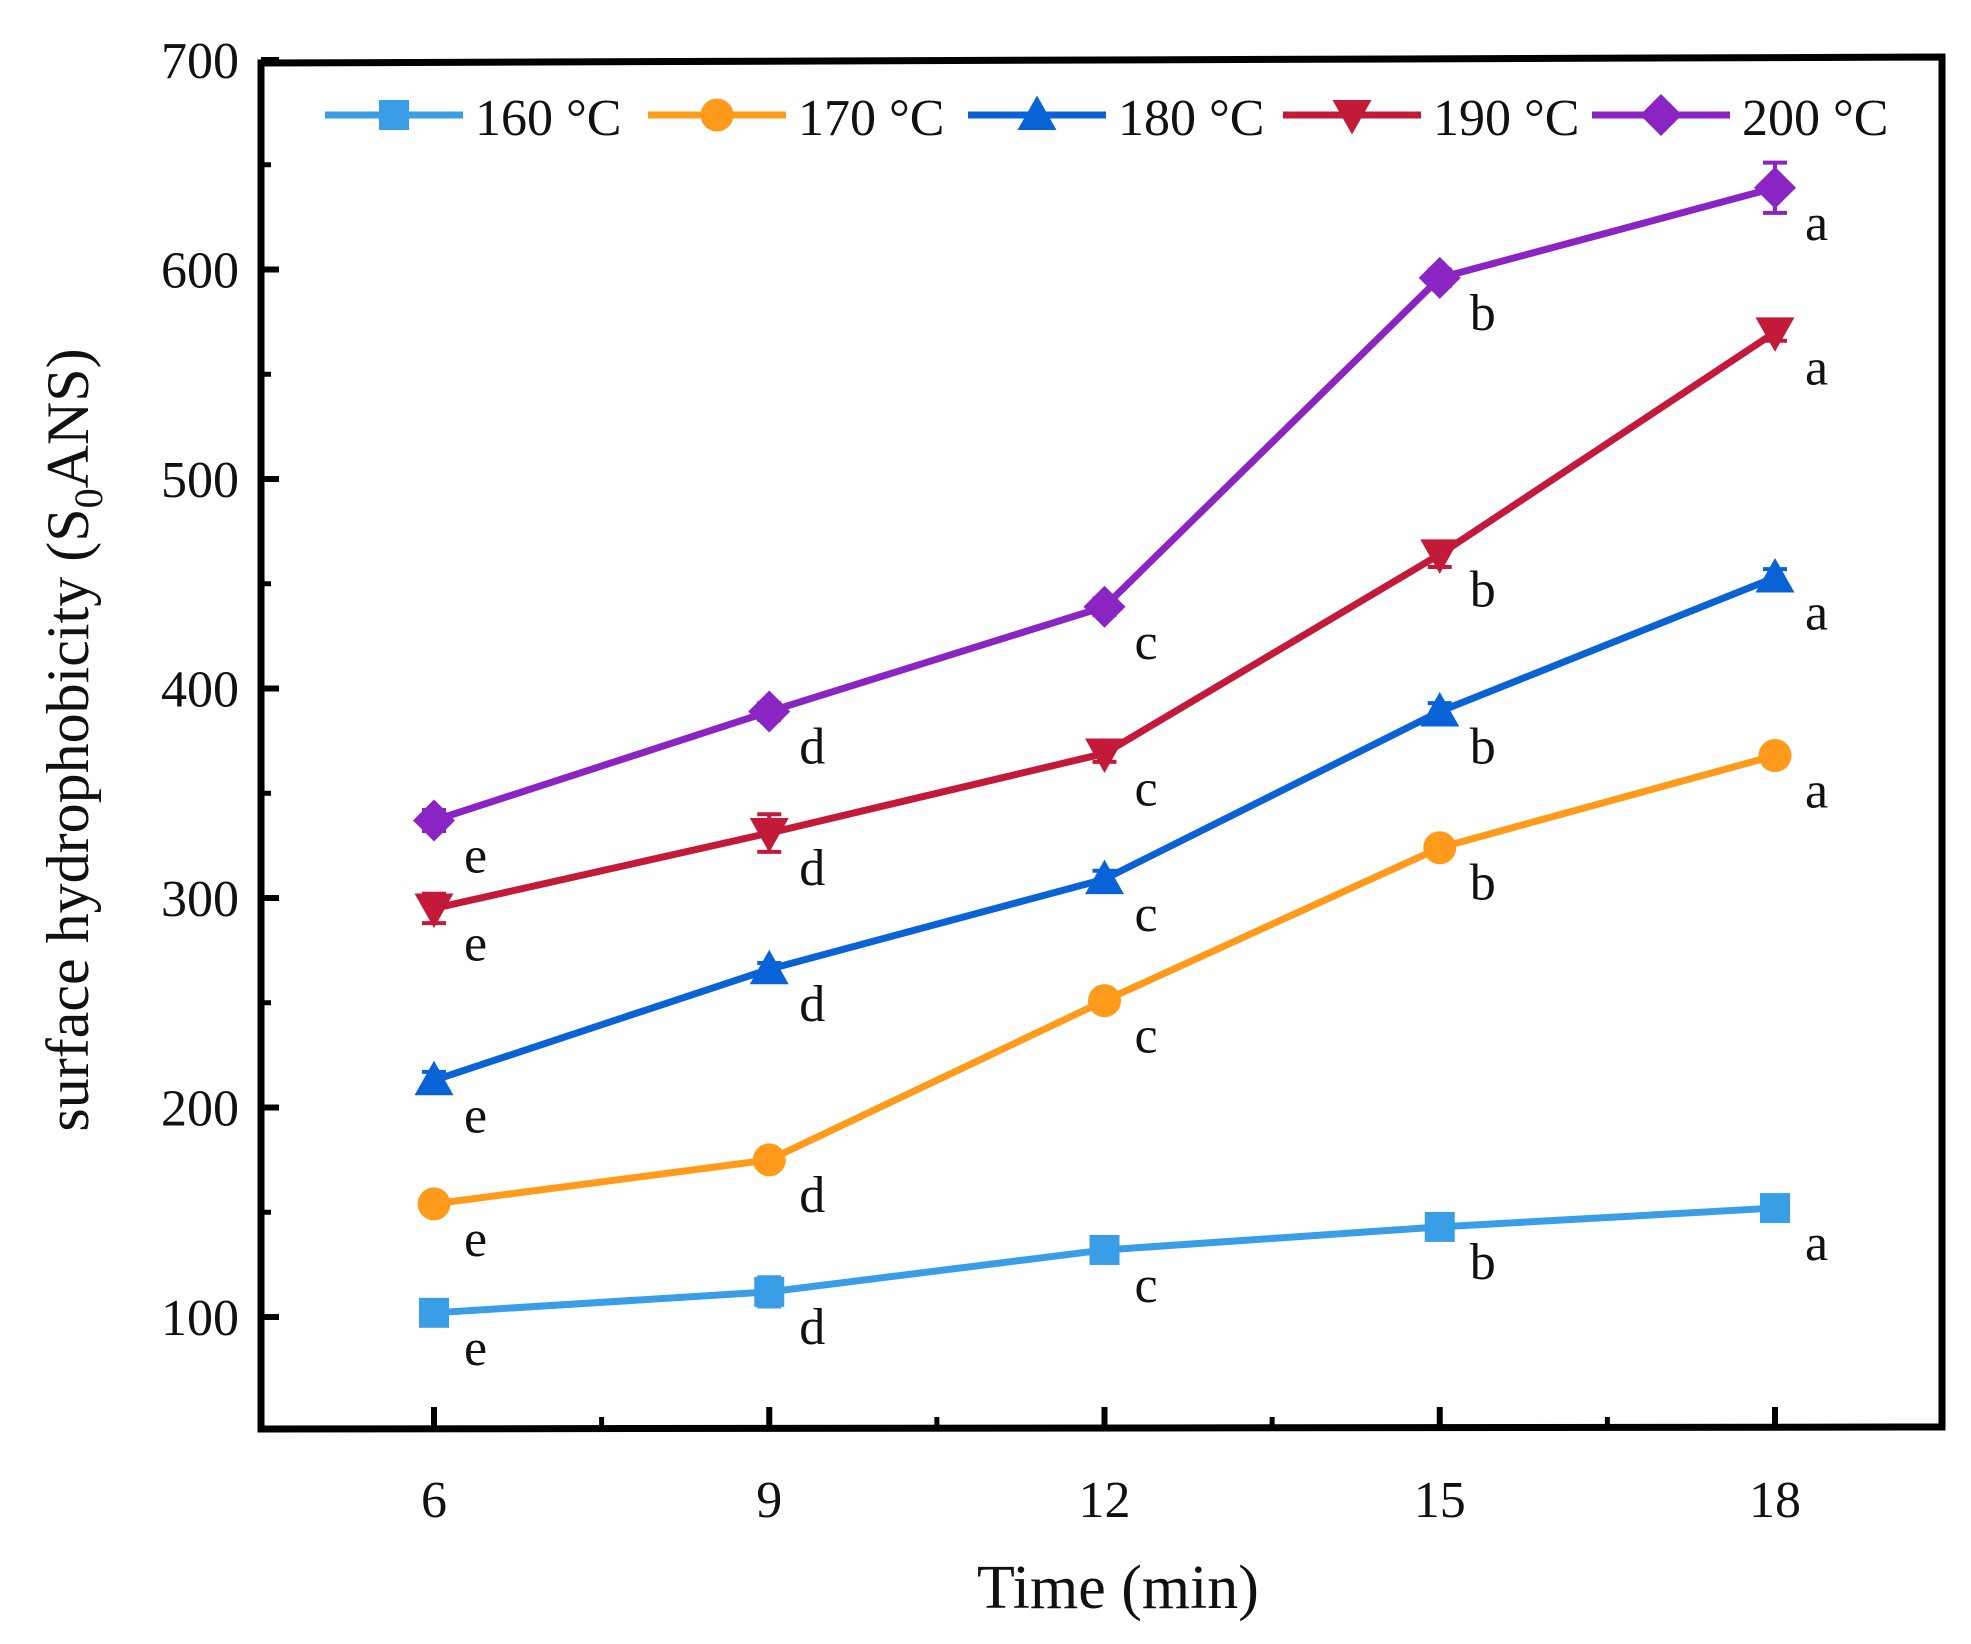 The image size is (1971, 1644). What do you see at coordinates (200, 61) in the screenshot?
I see `y-tick-label: 700` at bounding box center [200, 61].